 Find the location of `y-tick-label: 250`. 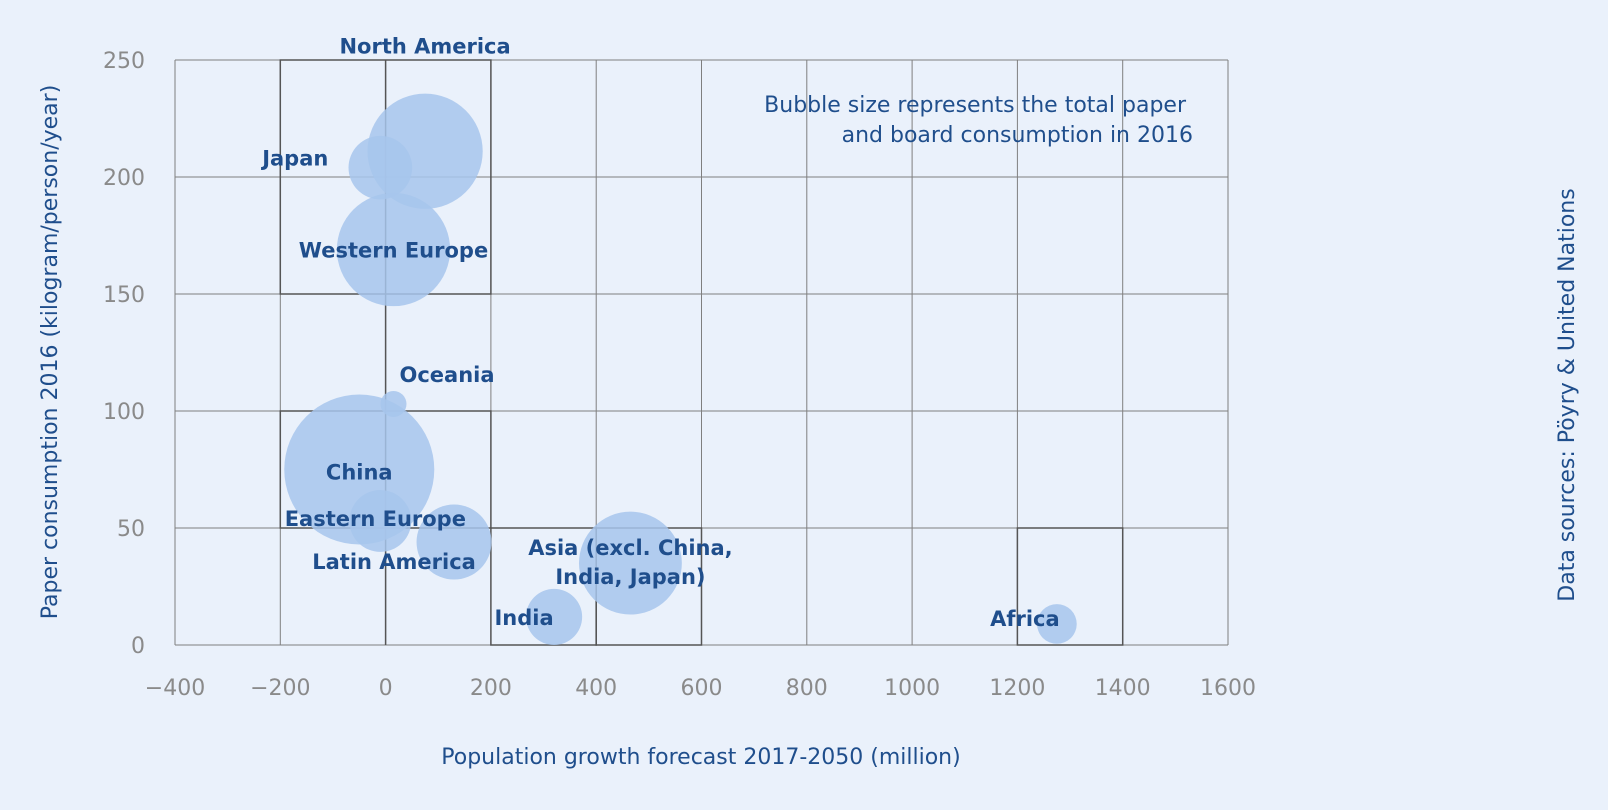

y-tick-label: 250 is located at coordinates (124, 61).